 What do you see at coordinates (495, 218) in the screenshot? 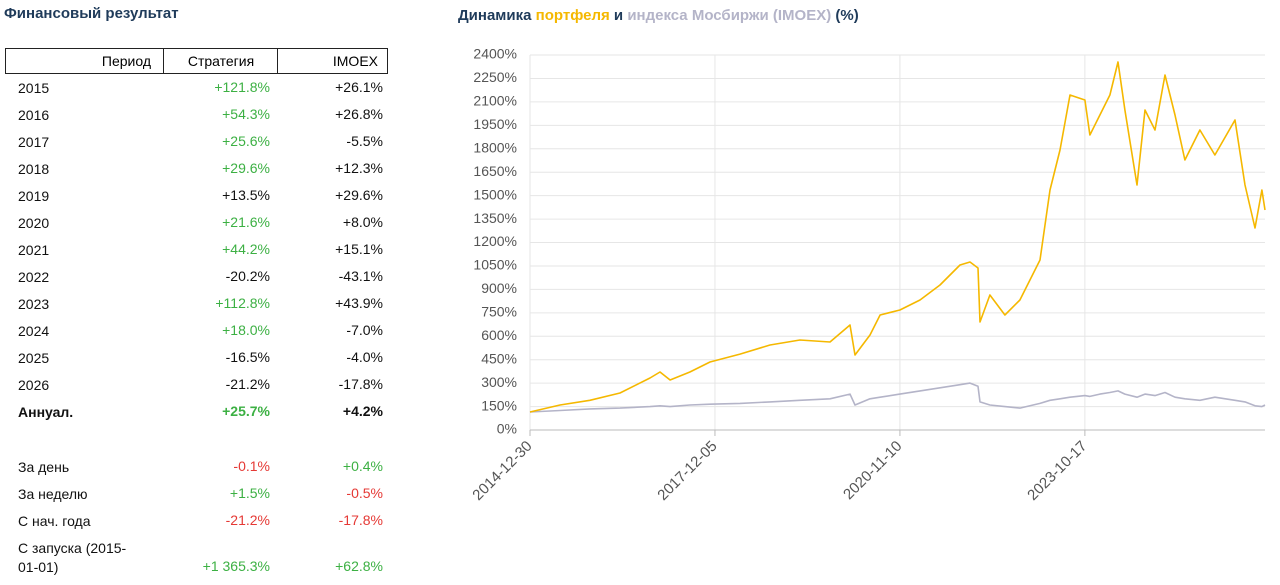
I see `y-tick-label: 1350%` at bounding box center [495, 218].